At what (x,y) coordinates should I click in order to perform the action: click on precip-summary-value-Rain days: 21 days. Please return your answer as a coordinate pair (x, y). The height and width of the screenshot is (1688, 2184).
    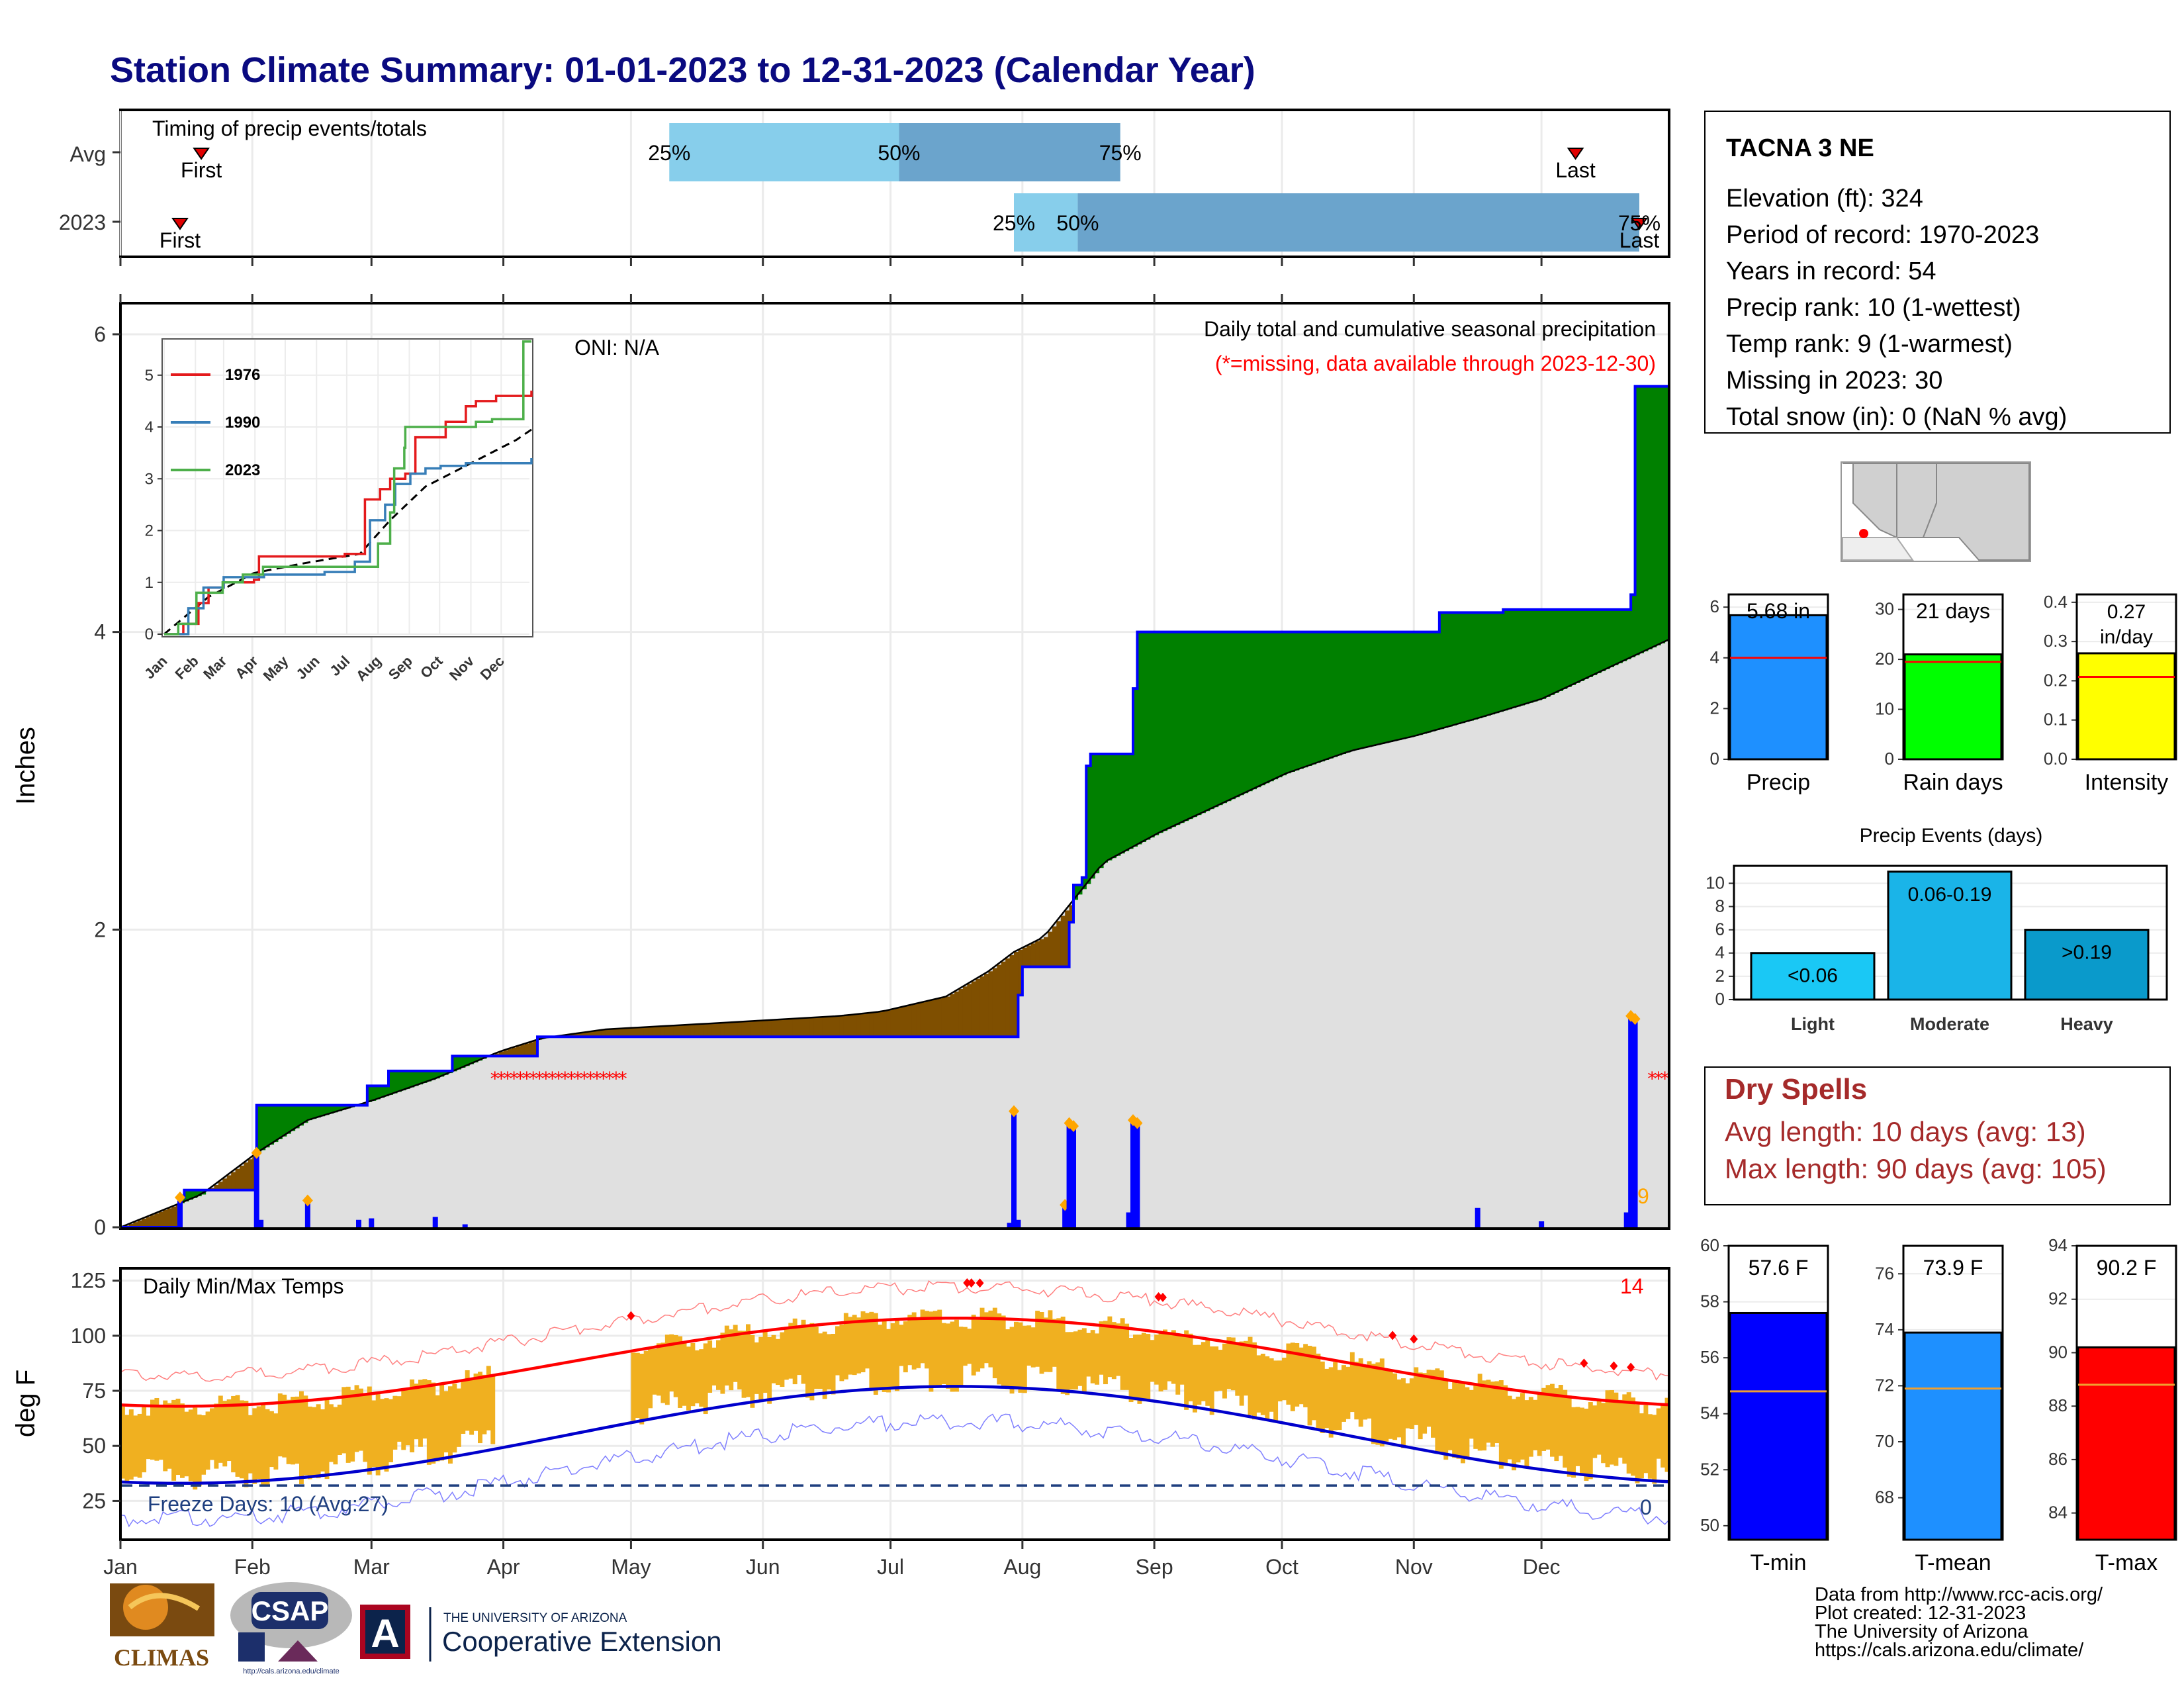
    Looking at the image, I should click on (1953, 611).